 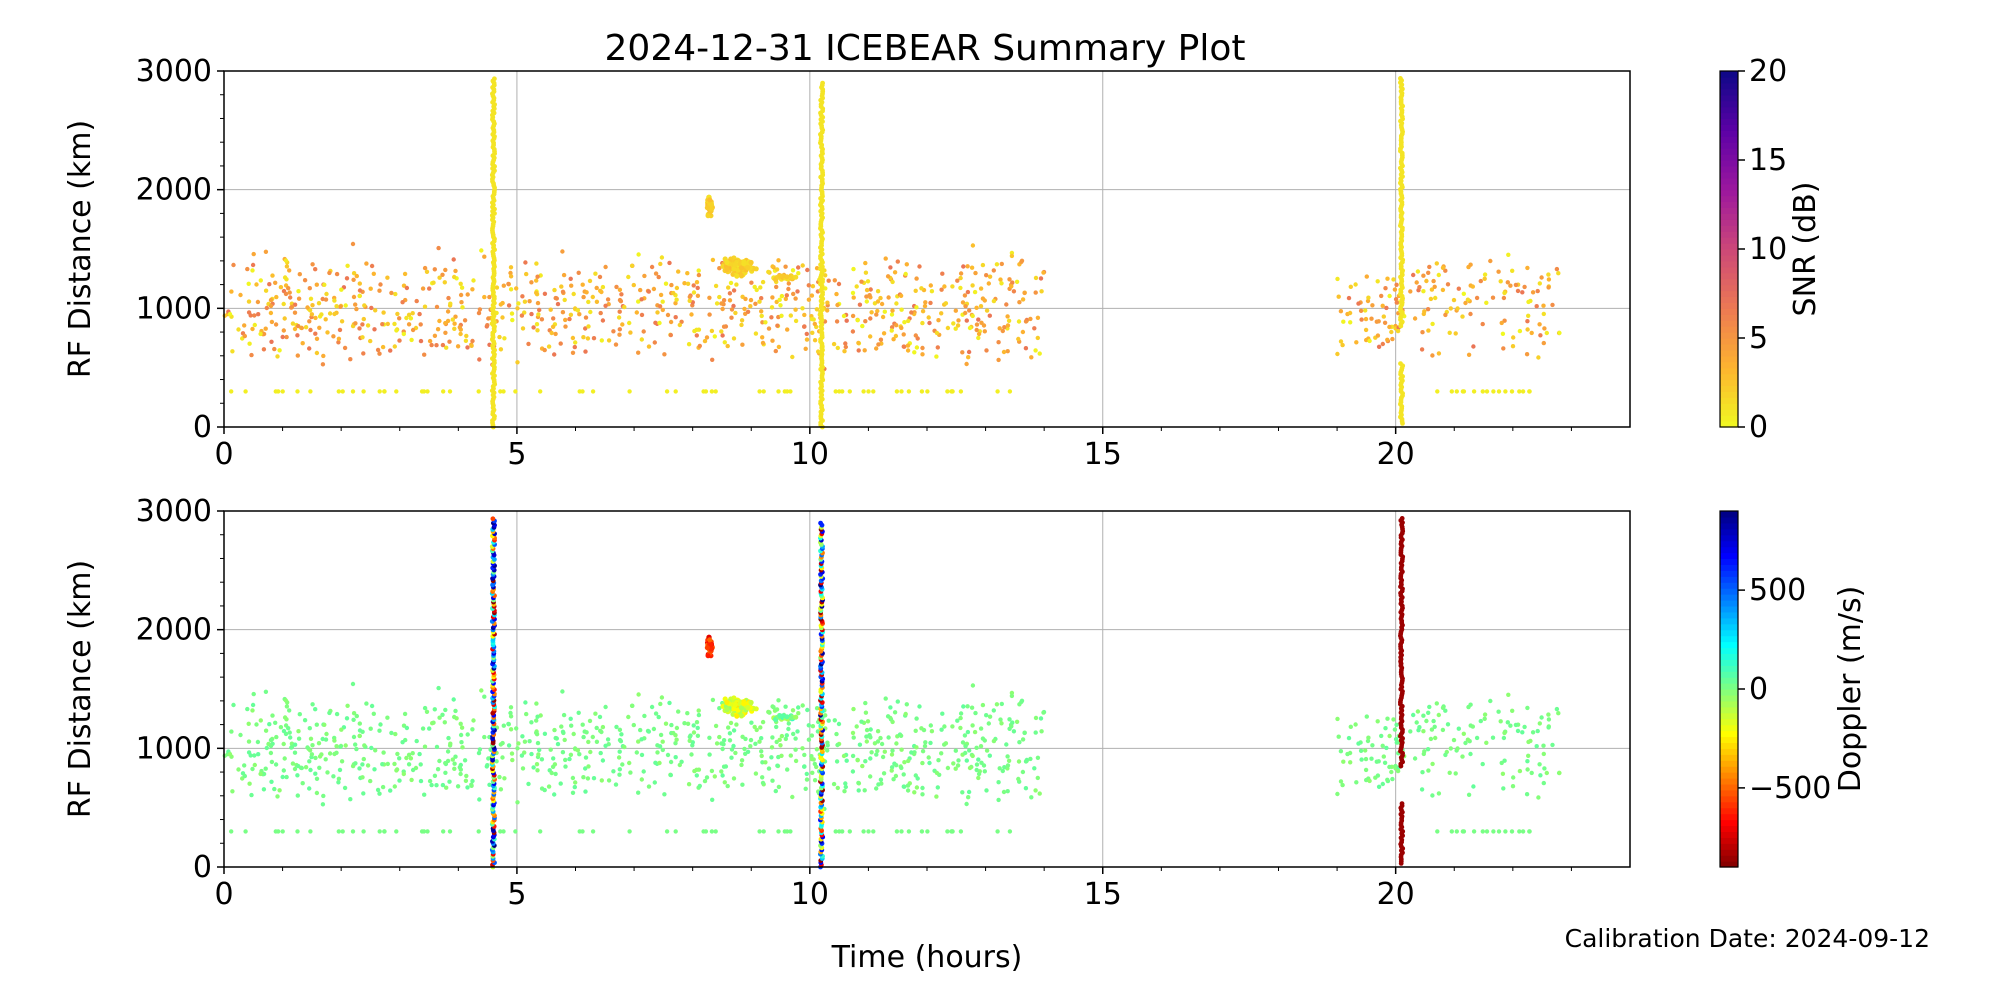 I want to click on x-tick-label: 0, so click(x=223, y=894).